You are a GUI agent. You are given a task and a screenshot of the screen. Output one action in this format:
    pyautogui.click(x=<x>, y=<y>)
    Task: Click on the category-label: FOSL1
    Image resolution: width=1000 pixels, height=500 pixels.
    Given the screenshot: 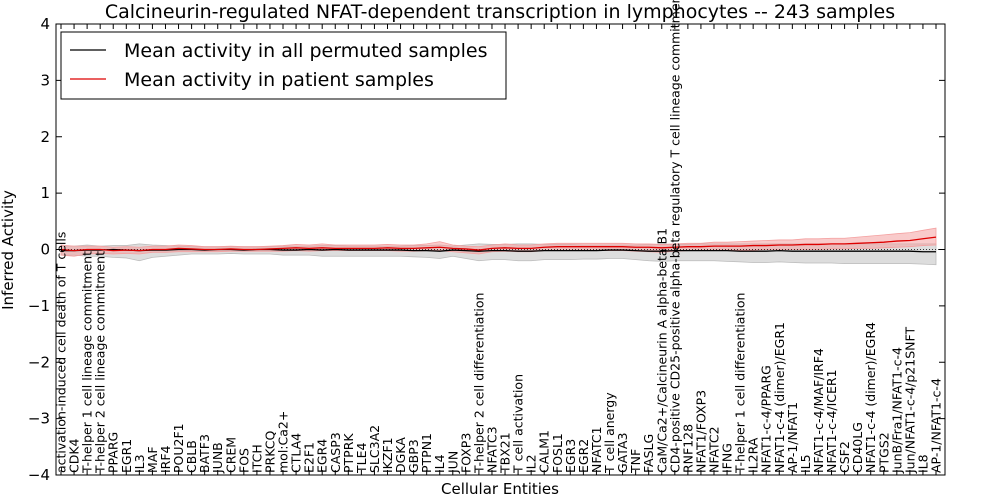 What is the action you would take?
    pyautogui.click(x=557, y=453)
    